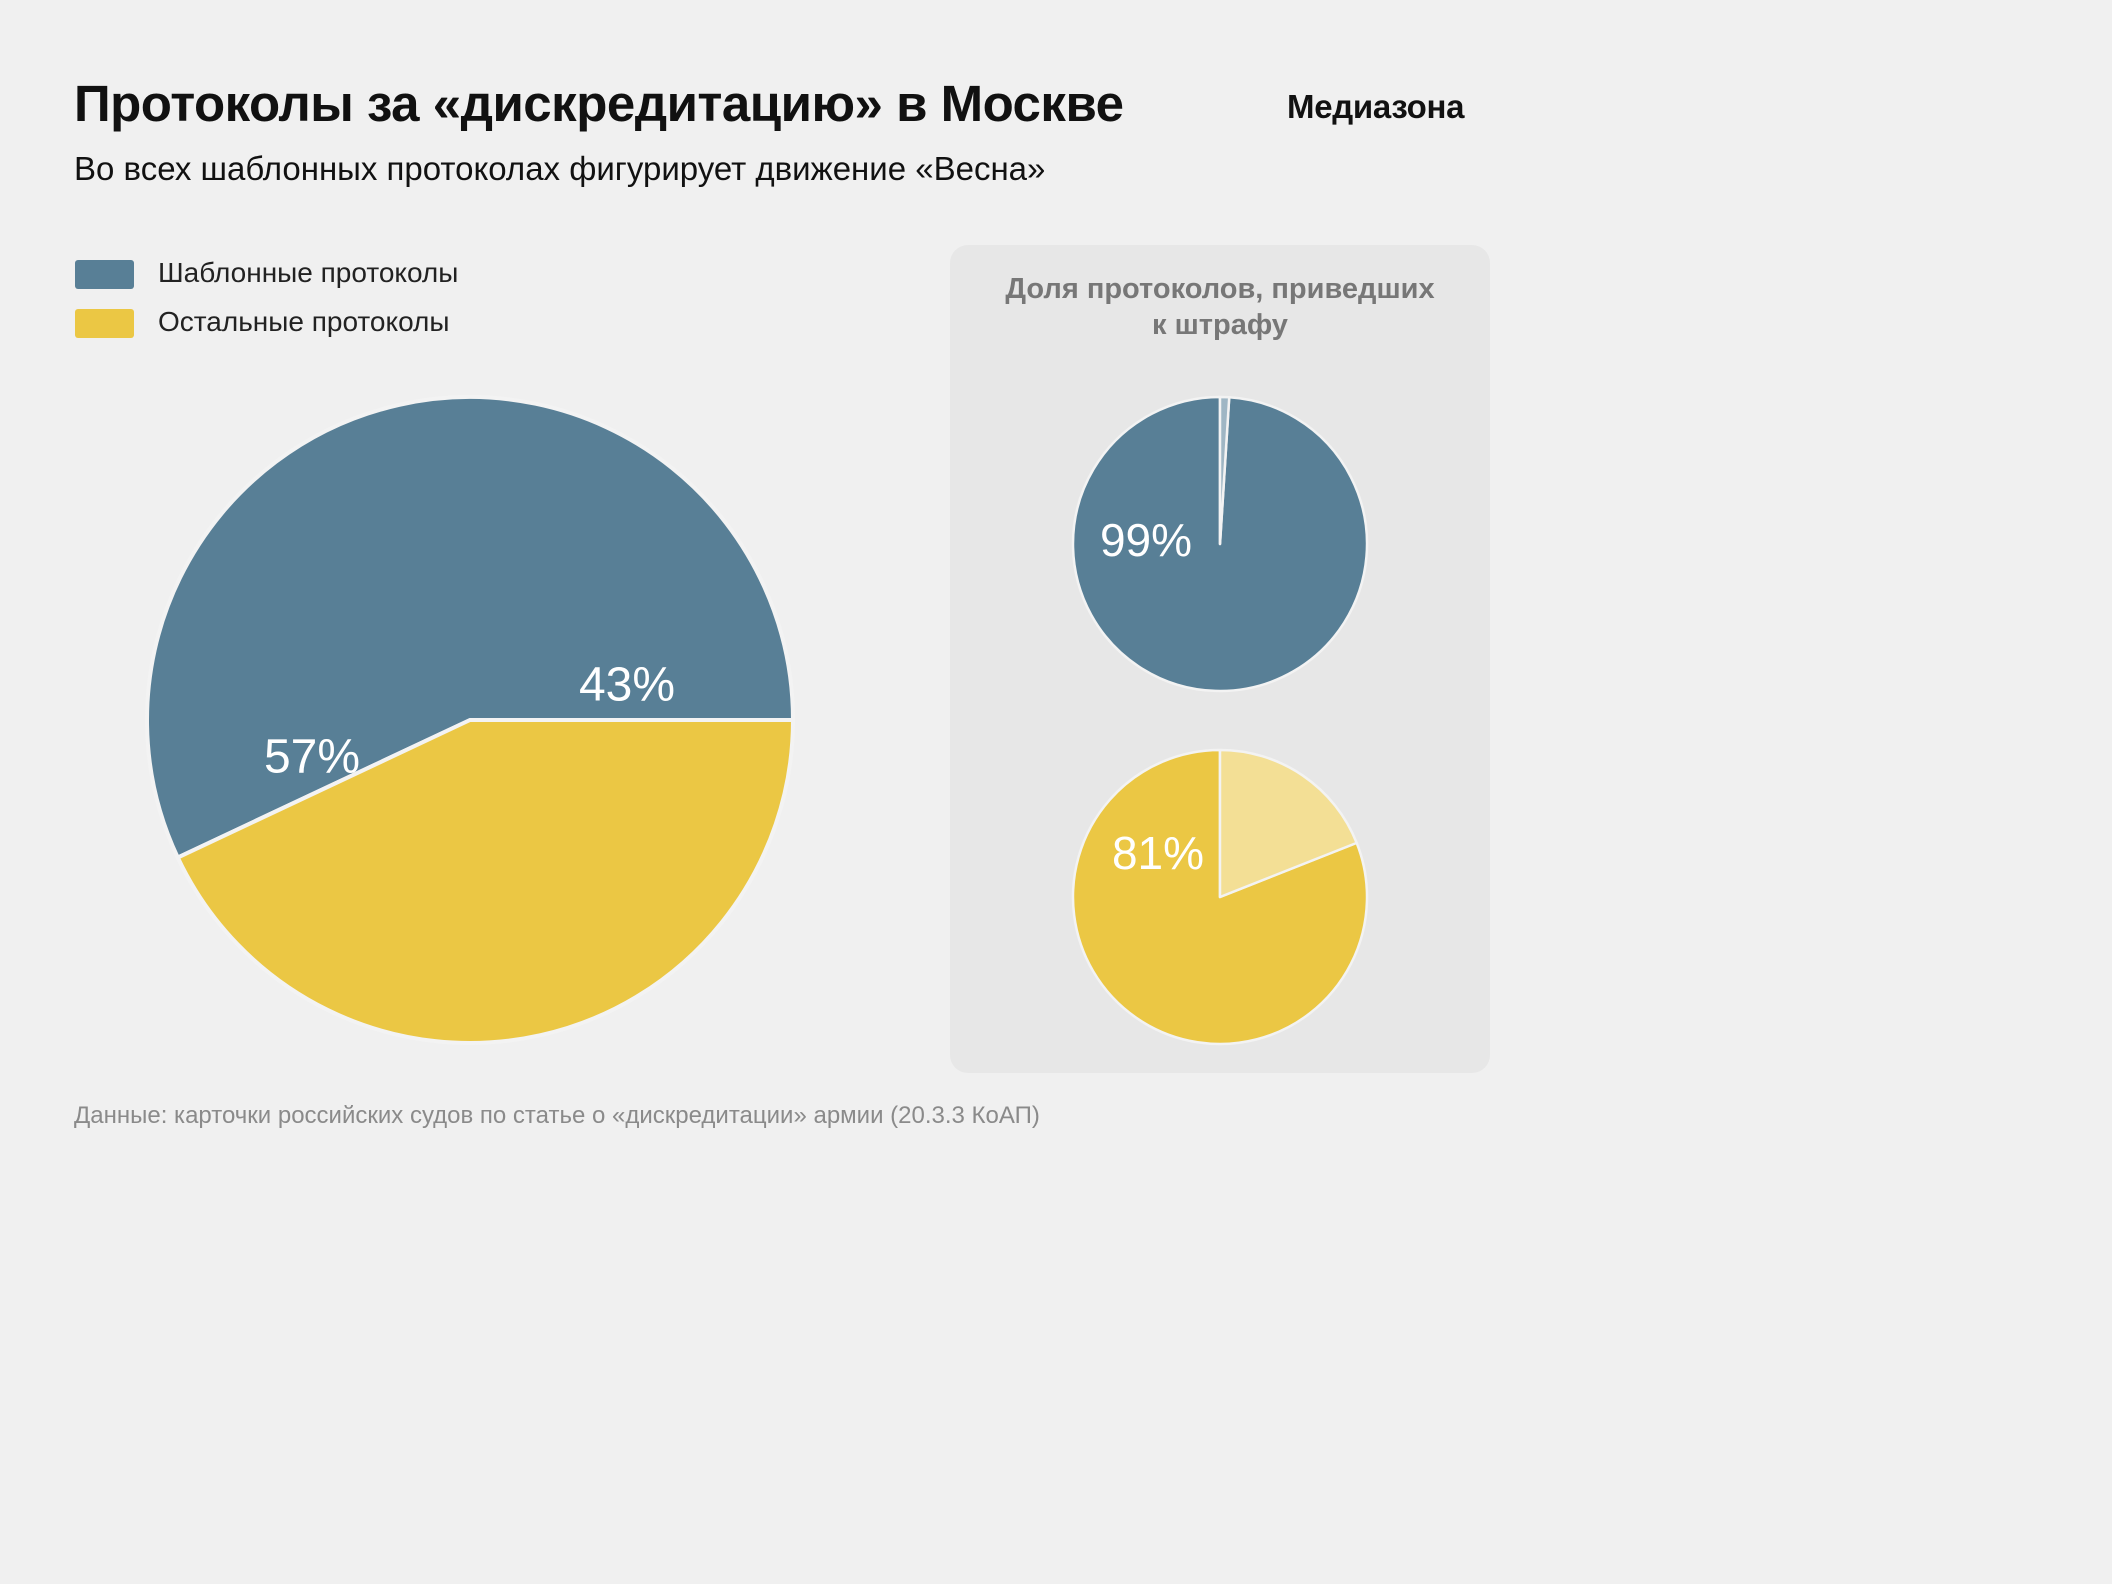 The height and width of the screenshot is (1584, 2112). Describe the element at coordinates (1158, 853) in the screenshot. I see `pie-2-label-0: 81%` at that location.